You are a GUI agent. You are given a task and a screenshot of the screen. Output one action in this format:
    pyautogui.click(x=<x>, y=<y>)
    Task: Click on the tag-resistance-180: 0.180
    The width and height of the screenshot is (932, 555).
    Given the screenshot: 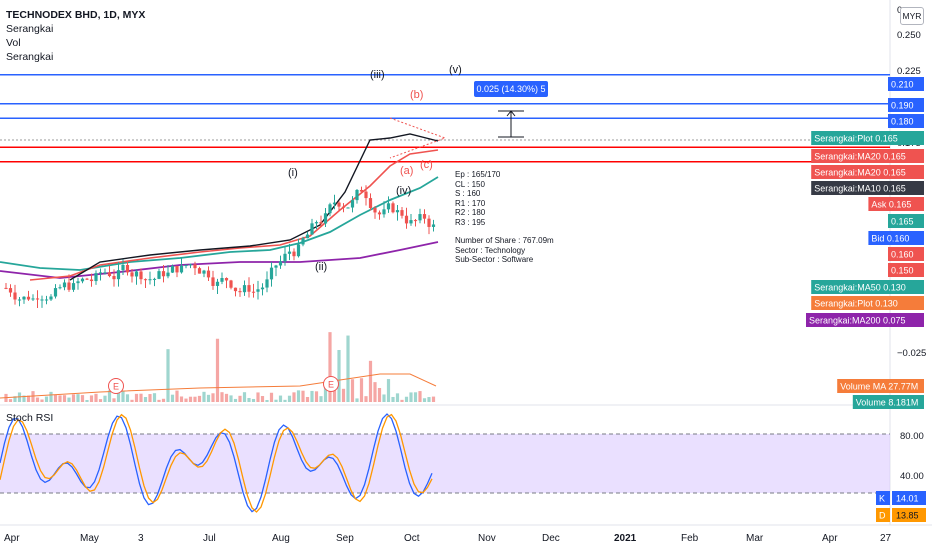 What is the action you would take?
    pyautogui.click(x=906, y=121)
    